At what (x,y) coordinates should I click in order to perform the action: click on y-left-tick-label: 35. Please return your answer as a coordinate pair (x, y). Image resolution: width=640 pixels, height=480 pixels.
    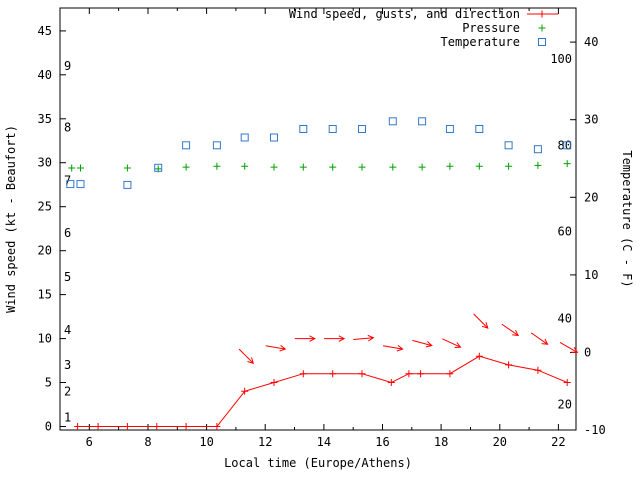
    Looking at the image, I should click on (45, 119).